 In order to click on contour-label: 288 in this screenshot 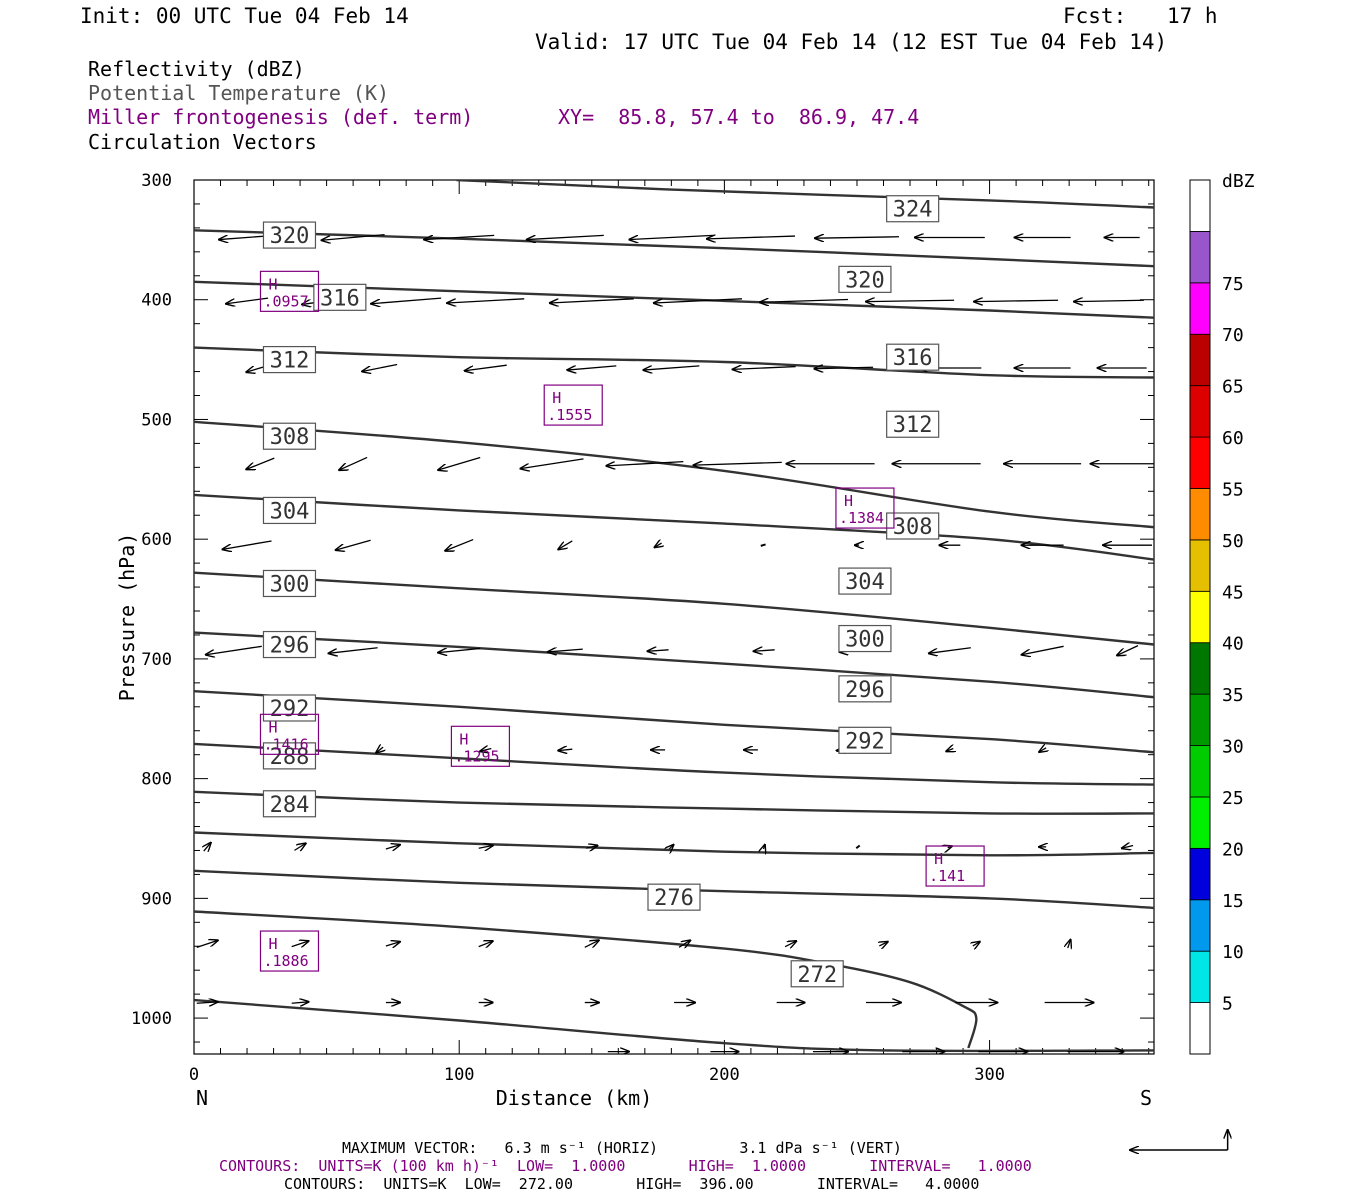, I will do `click(290, 757)`.